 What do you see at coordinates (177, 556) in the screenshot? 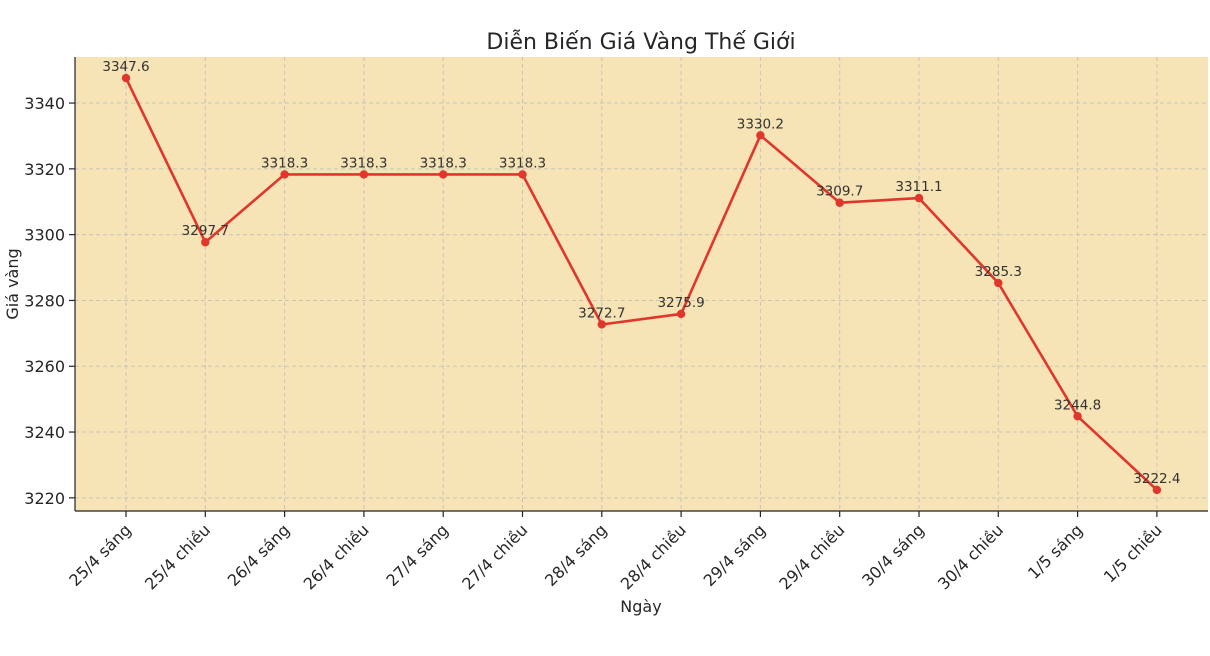
I see `x-tick-label: 25/4 chiều` at bounding box center [177, 556].